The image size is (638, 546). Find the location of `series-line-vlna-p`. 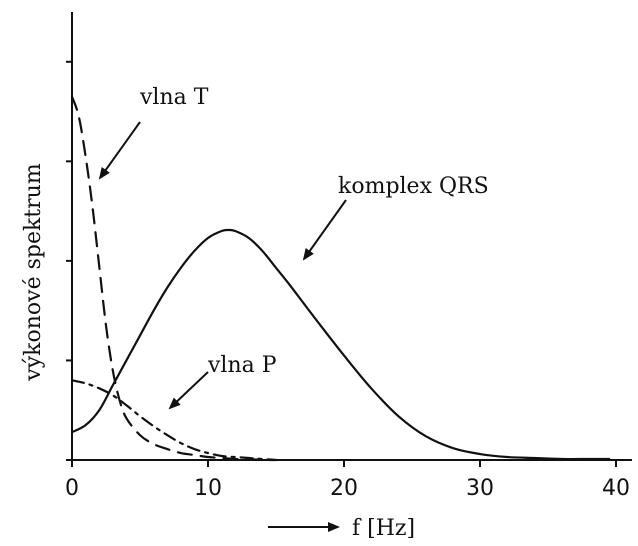

series-line-vlna-p is located at coordinates (174, 420).